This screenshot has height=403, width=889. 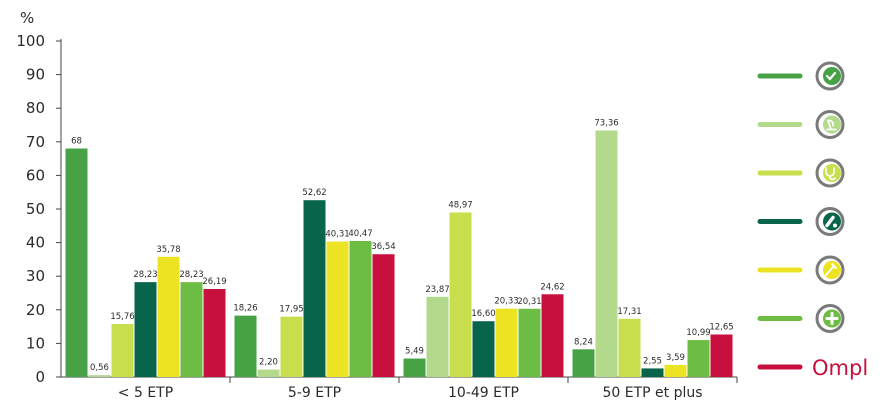 What do you see at coordinates (506, 302) in the screenshot?
I see `data-label: 20,33` at bounding box center [506, 302].